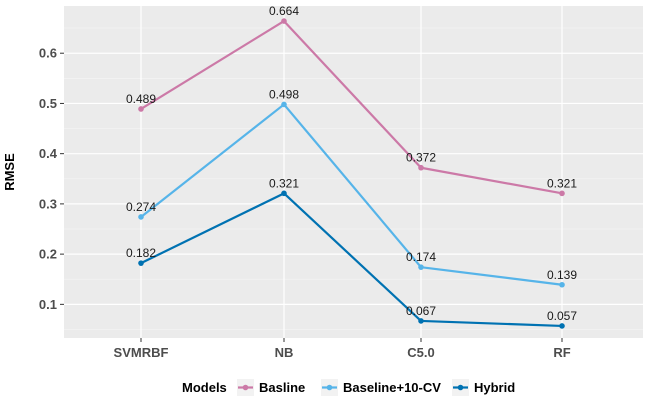 This screenshot has width=649, height=400. Describe the element at coordinates (561, 352) in the screenshot. I see `x-tick-label: RF` at that location.